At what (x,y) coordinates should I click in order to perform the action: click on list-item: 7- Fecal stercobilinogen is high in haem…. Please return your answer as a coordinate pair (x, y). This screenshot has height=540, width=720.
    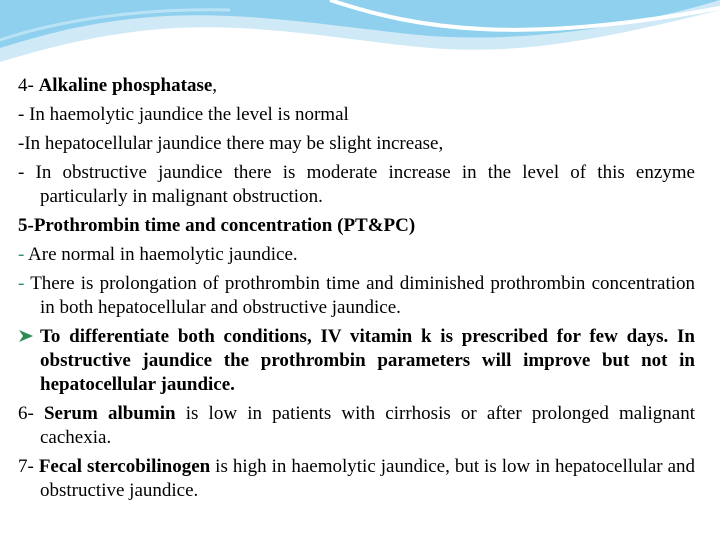
    Looking at the image, I should click on (356, 479).